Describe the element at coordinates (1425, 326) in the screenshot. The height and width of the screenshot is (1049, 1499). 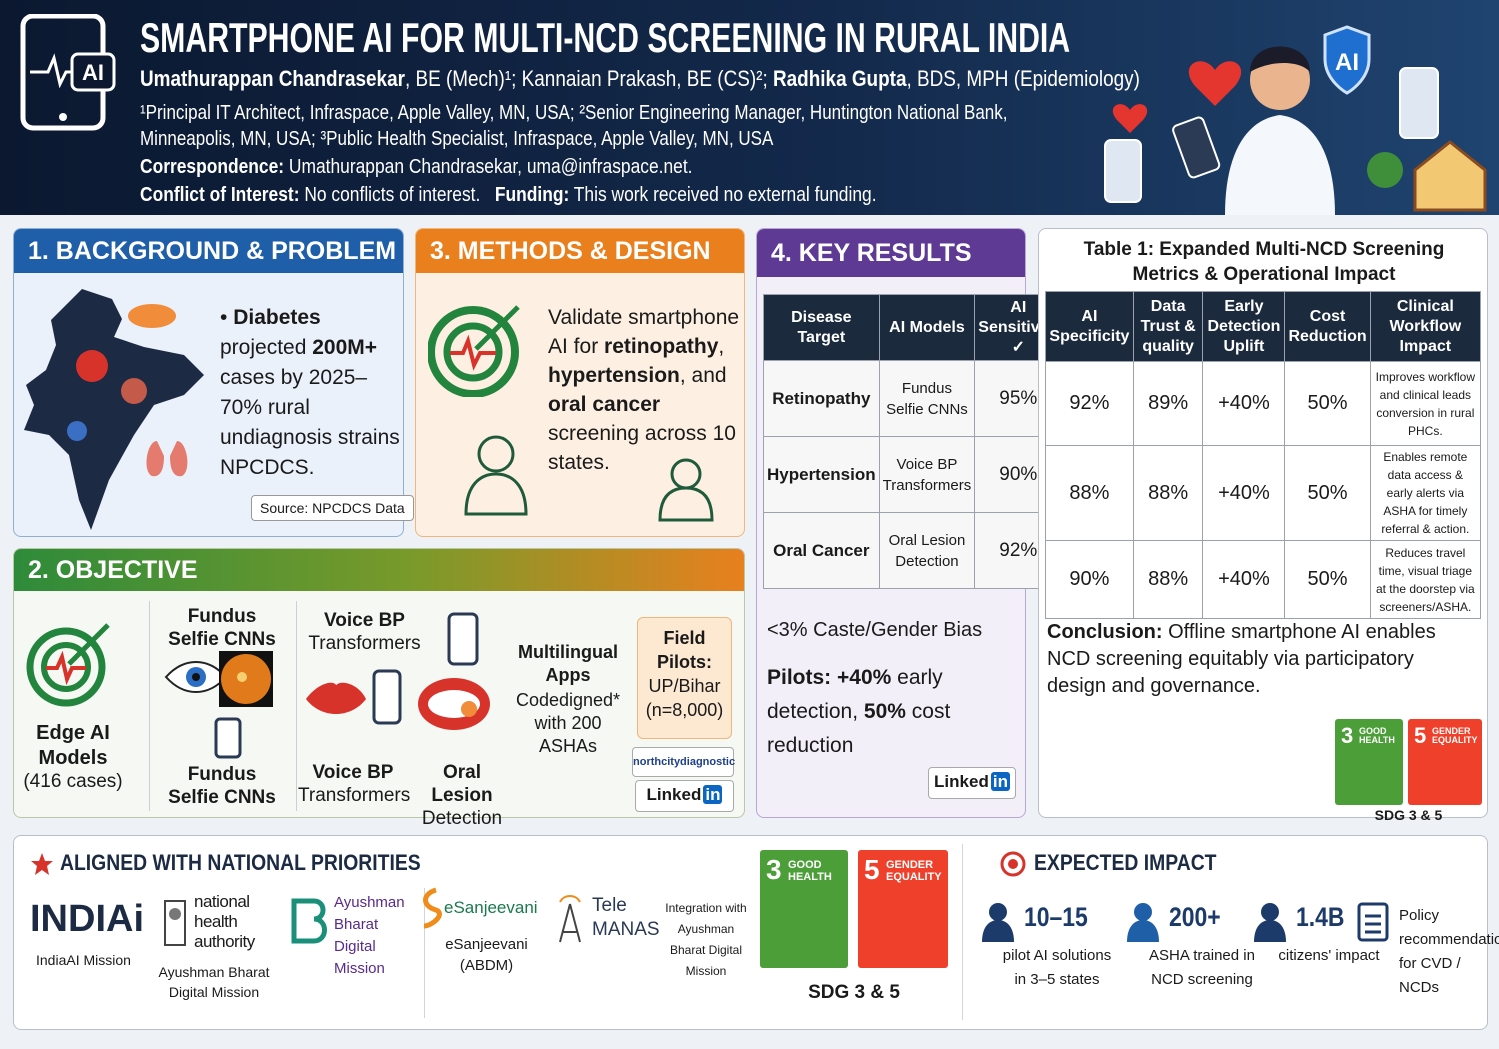
I see `header-cell: Clinical Workflow Impact` at that location.